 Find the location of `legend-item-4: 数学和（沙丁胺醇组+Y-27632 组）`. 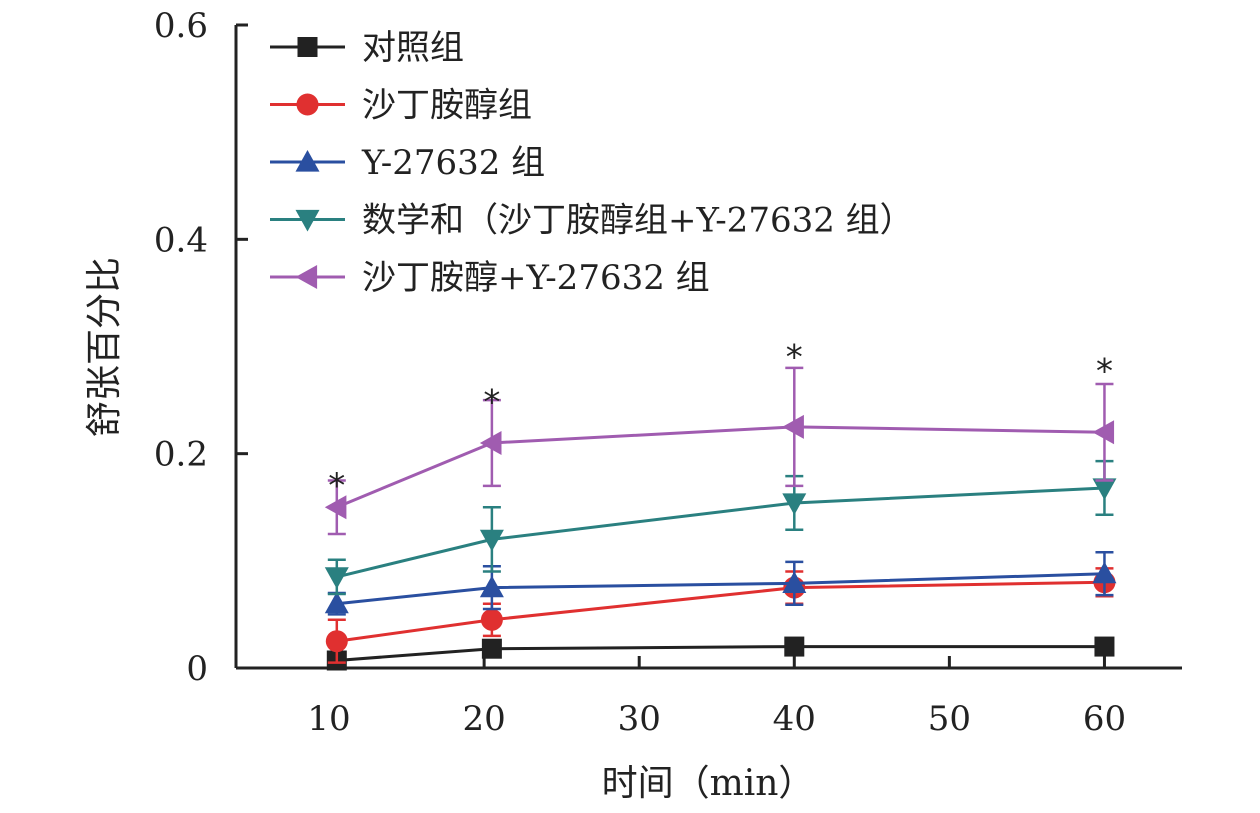

legend-item-4: 数学和（沙丁胺醇组+Y-27632 组） is located at coordinates (592, 221).